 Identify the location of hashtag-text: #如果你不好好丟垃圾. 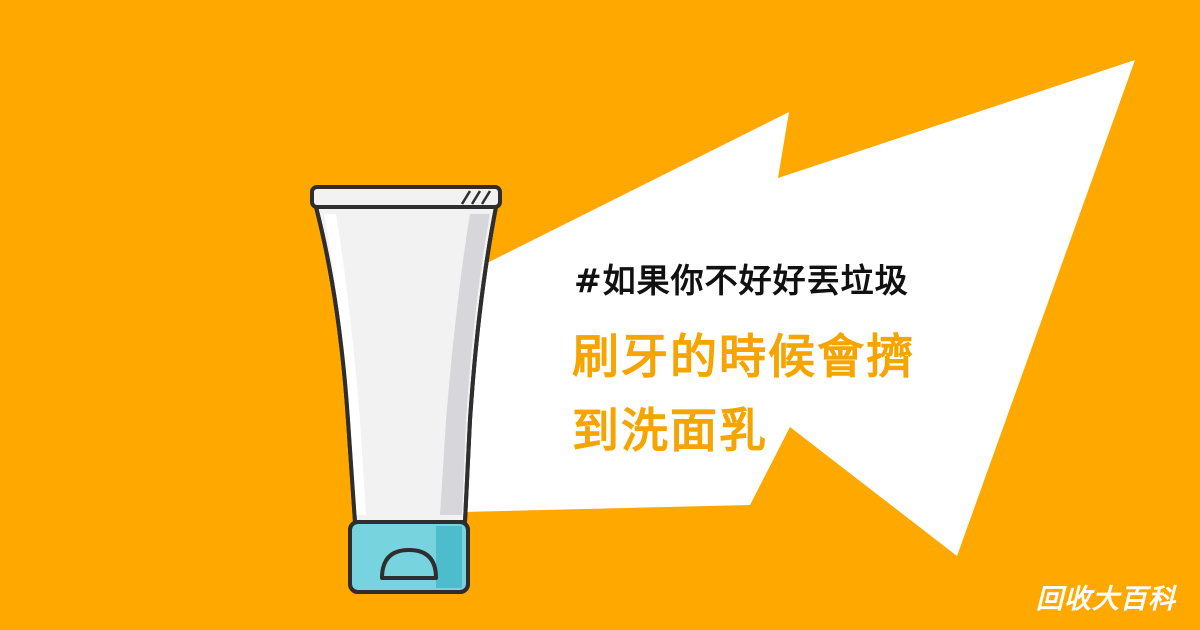
(741, 280).